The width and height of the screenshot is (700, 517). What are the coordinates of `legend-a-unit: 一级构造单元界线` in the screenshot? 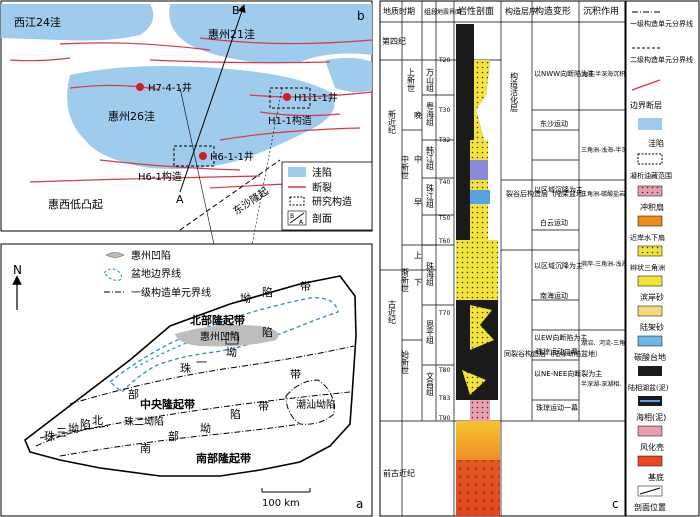 It's located at (171, 292).